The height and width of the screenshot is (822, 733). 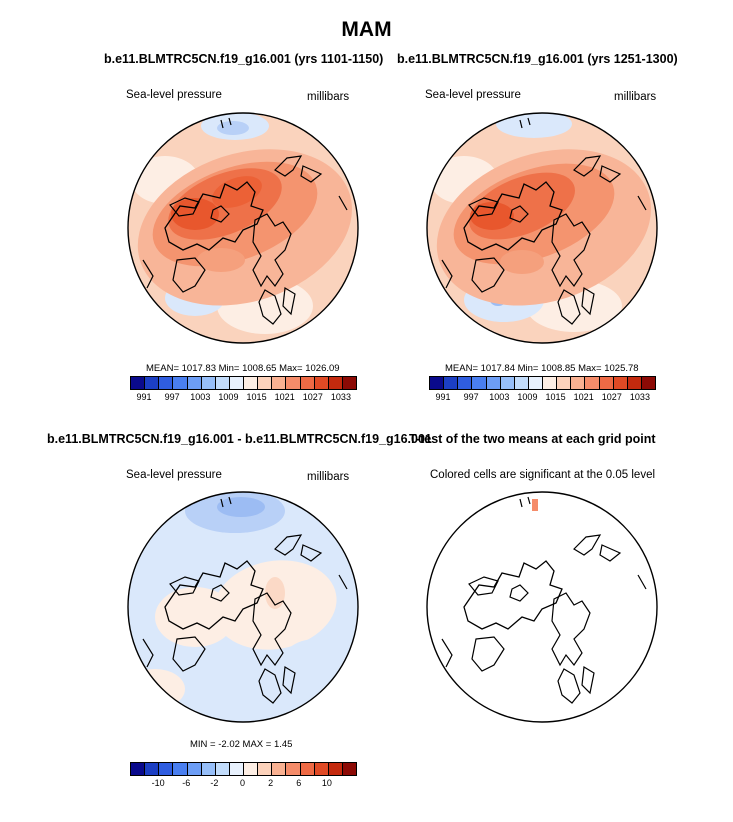 I want to click on panel1-colorbar-tick-label: 1033, so click(x=340, y=397).